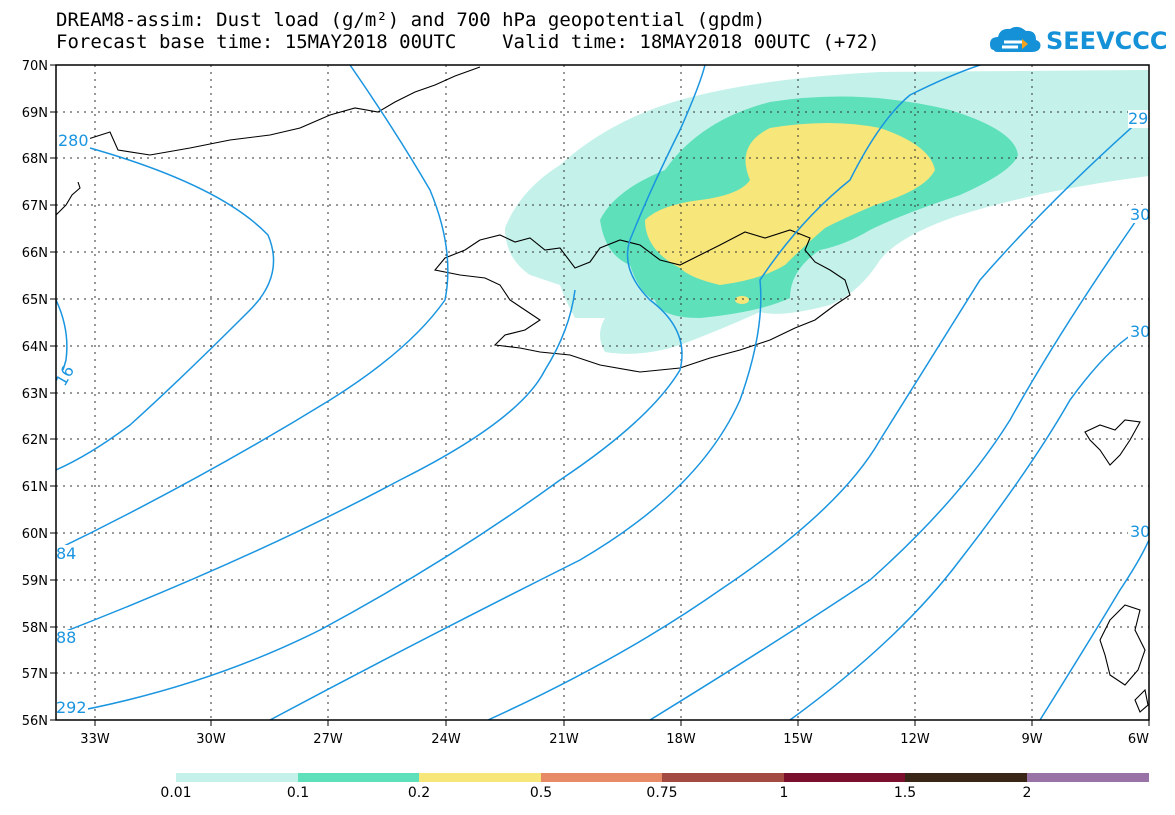  What do you see at coordinates (681, 739) in the screenshot?
I see `lon-label: 18W` at bounding box center [681, 739].